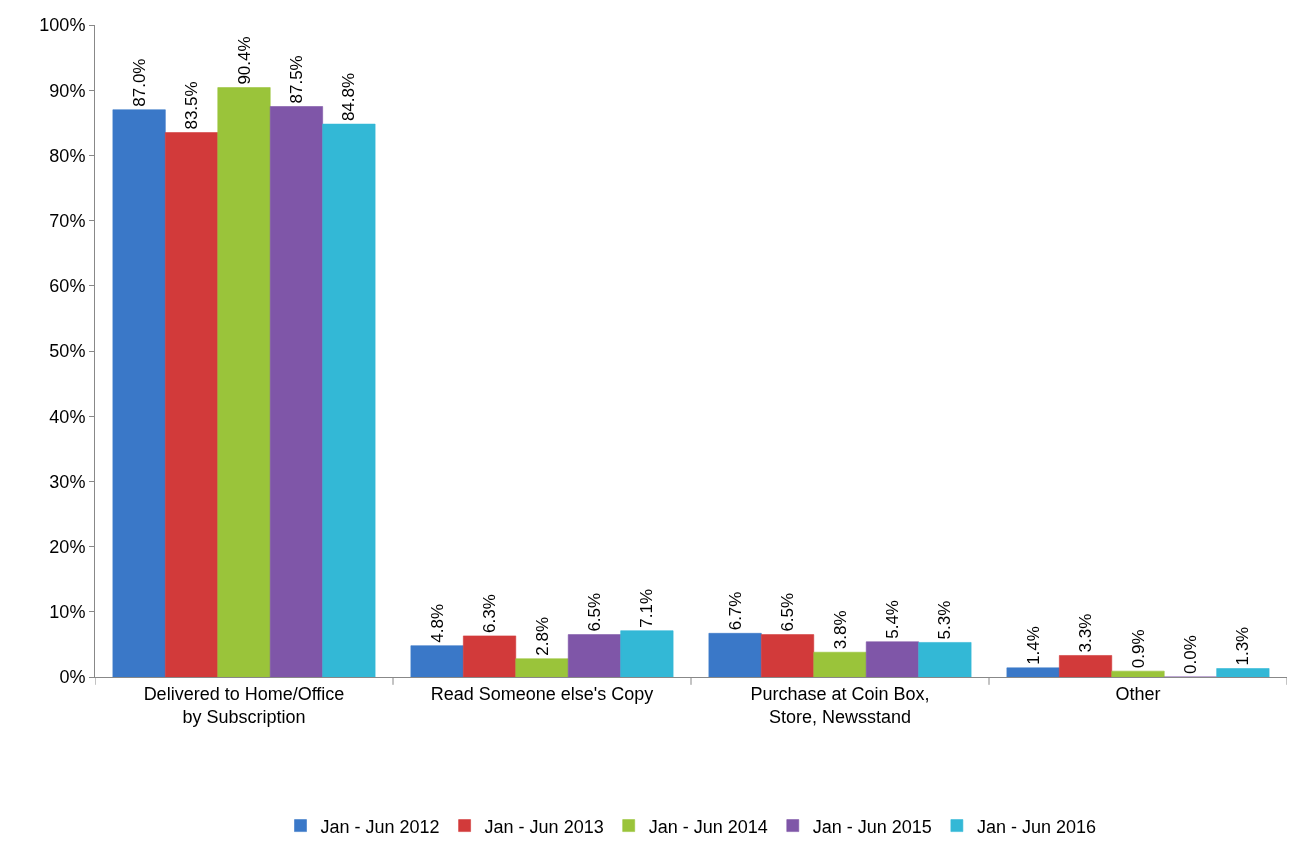 Image resolution: width=1312 pixels, height=857 pixels. Describe the element at coordinates (1243, 646) in the screenshot. I see `data-label: 1.3%` at that location.